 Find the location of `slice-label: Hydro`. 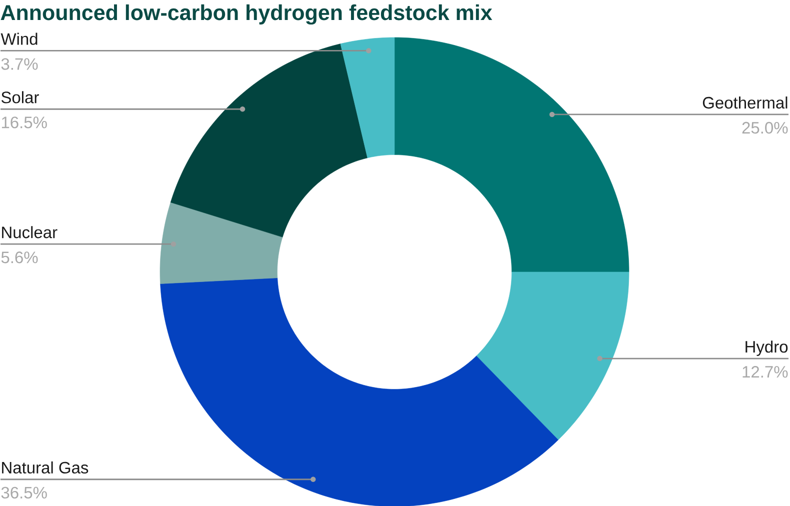

slice-label: Hydro is located at coordinates (767, 348).